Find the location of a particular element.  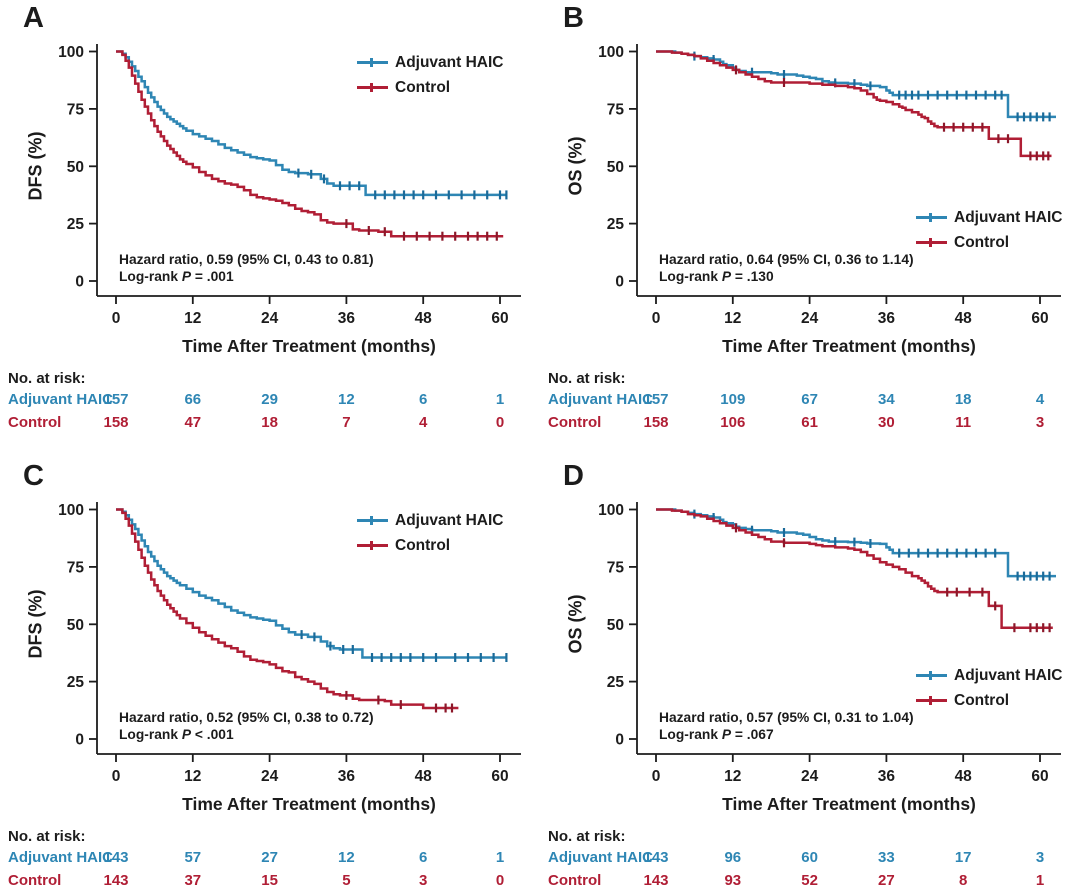

logrank-text: Log-rank P < .001 is located at coordinates (246, 735).